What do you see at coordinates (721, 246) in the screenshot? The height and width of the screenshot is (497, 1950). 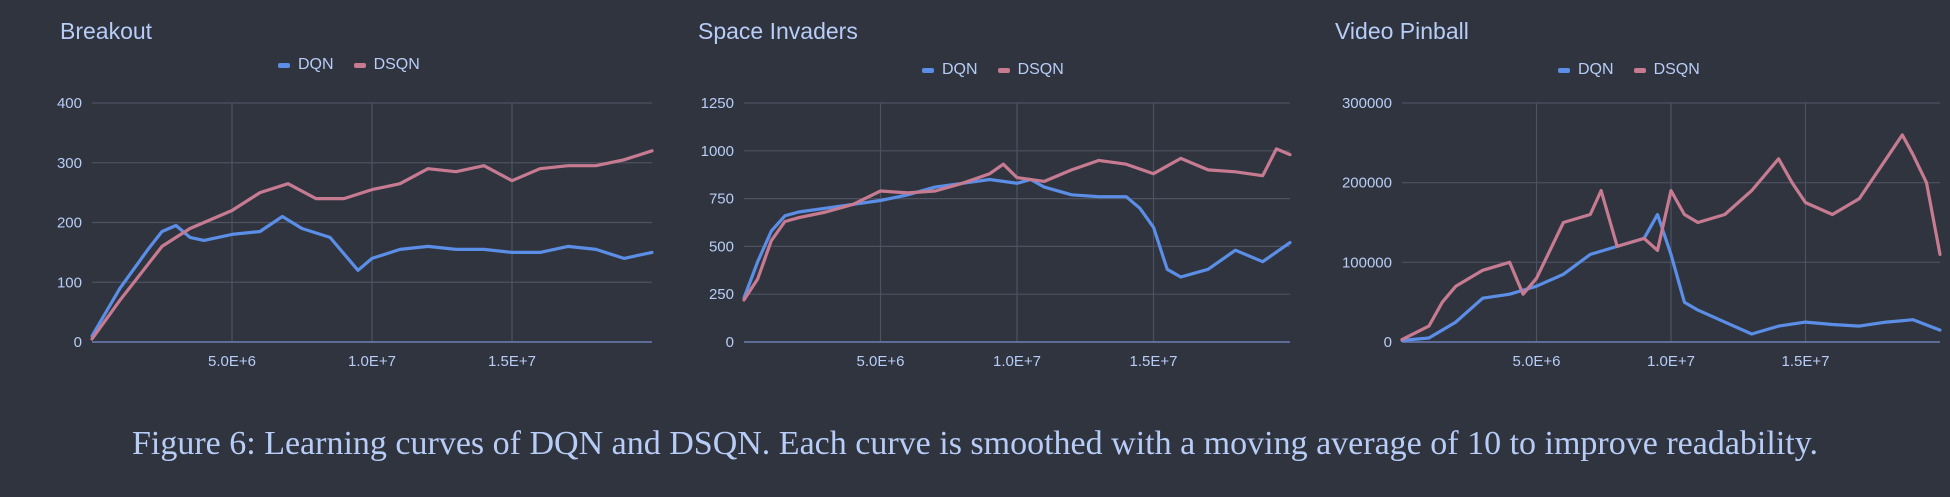 I see `y-tick-label: 500` at bounding box center [721, 246].